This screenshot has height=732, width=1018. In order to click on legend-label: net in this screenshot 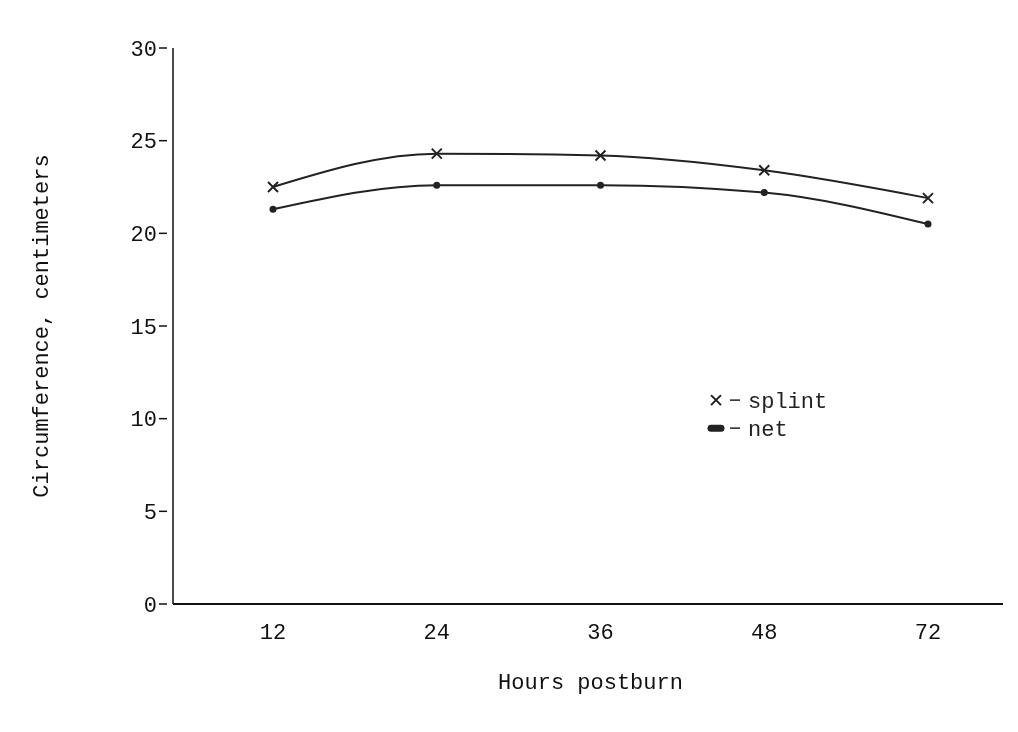, I will do `click(768, 430)`.